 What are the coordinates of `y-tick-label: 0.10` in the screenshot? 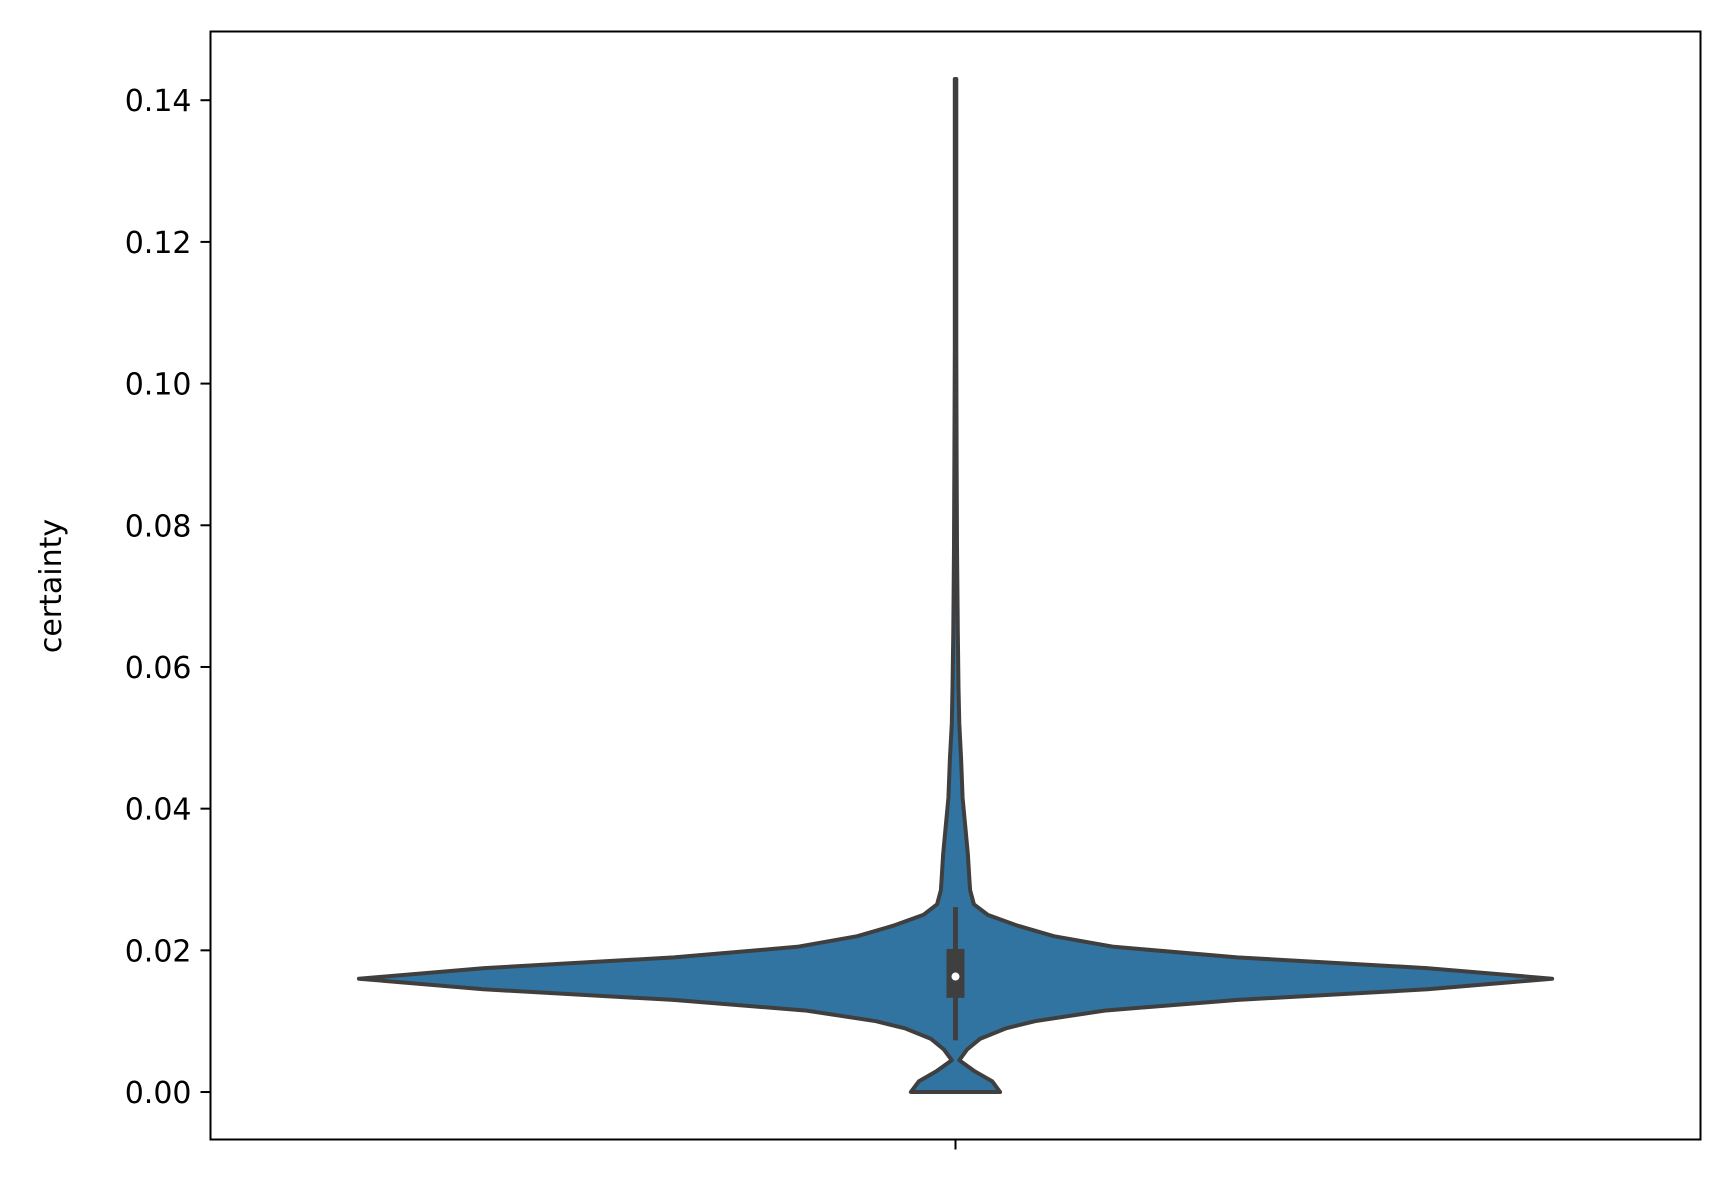 It's located at (158, 385).